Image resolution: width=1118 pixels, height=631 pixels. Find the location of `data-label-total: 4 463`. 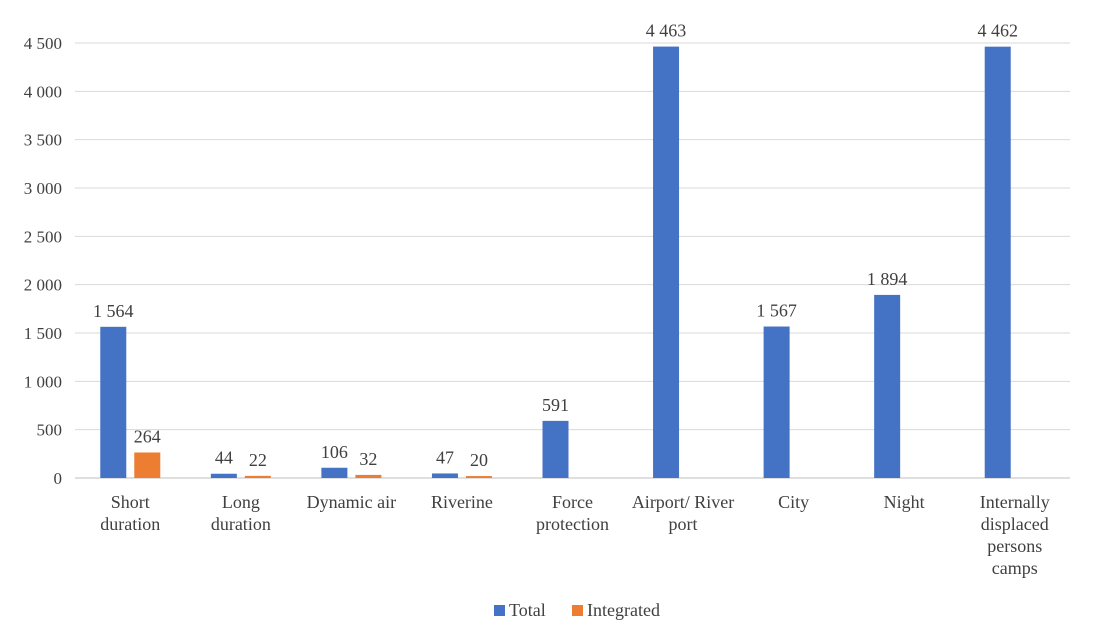

data-label-total: 4 463 is located at coordinates (666, 31).